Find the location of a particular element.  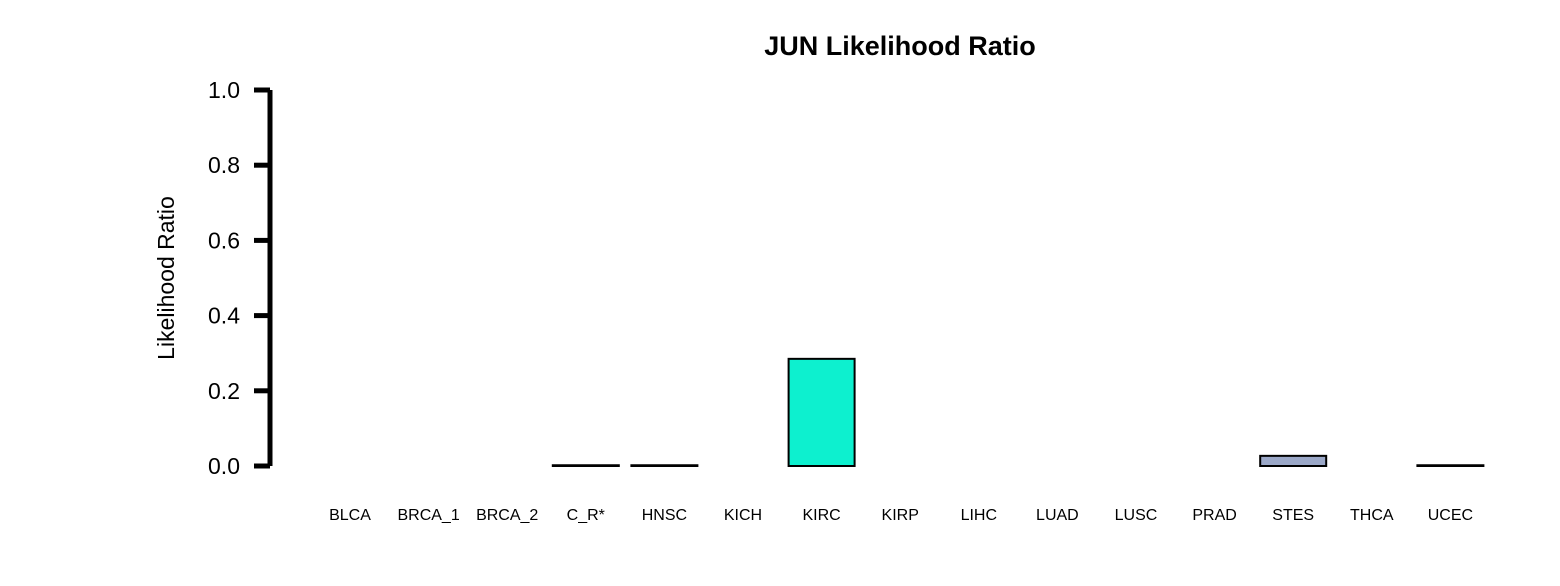

y-tick-label: 0.0 is located at coordinates (224, 466).